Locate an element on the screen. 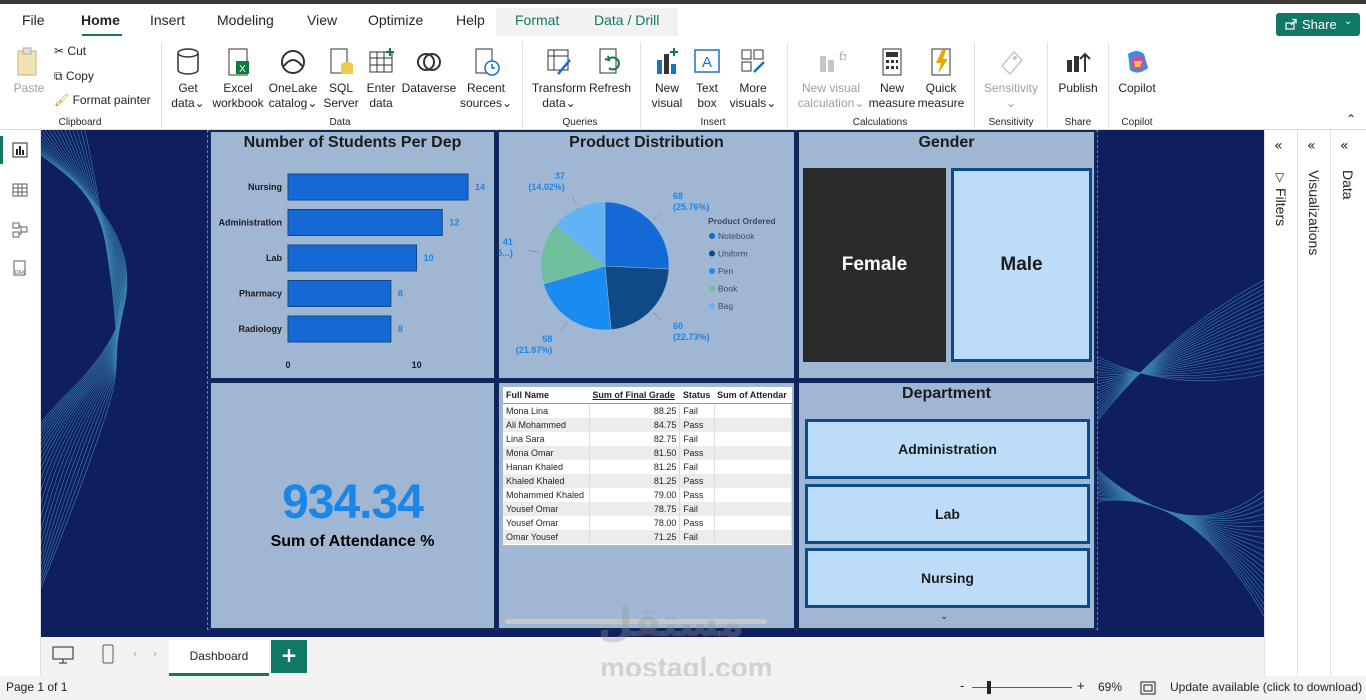  table-row: Yousef Omar 78.75 Fail is located at coordinates (647, 508).